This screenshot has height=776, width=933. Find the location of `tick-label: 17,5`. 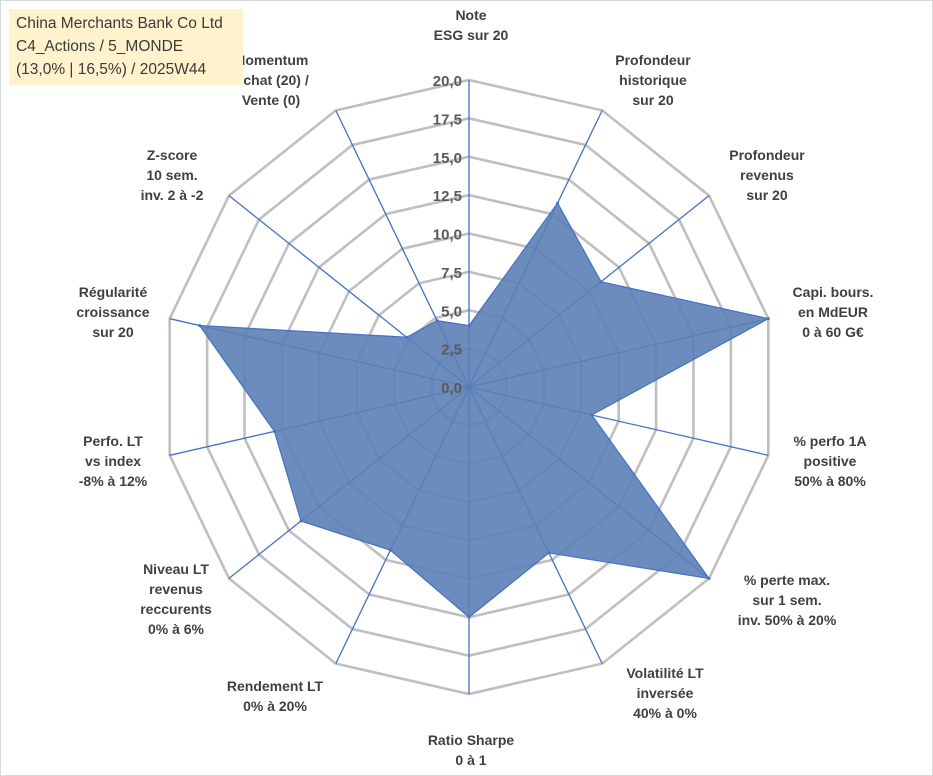

tick-label: 17,5 is located at coordinates (447, 119).